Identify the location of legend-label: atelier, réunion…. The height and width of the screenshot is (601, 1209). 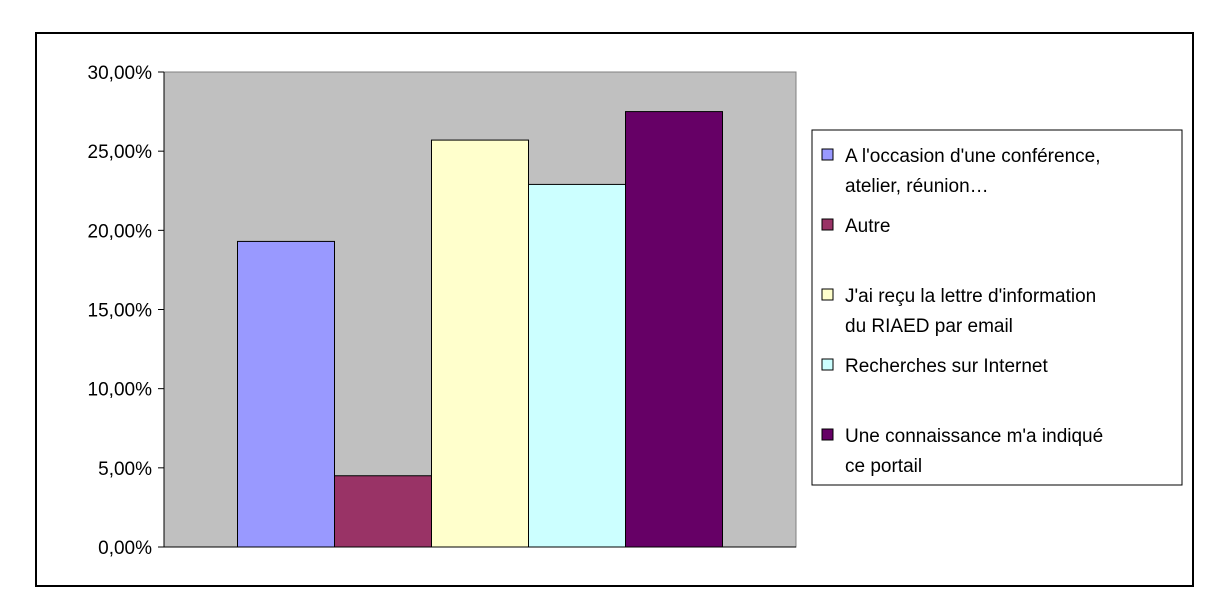
(917, 186).